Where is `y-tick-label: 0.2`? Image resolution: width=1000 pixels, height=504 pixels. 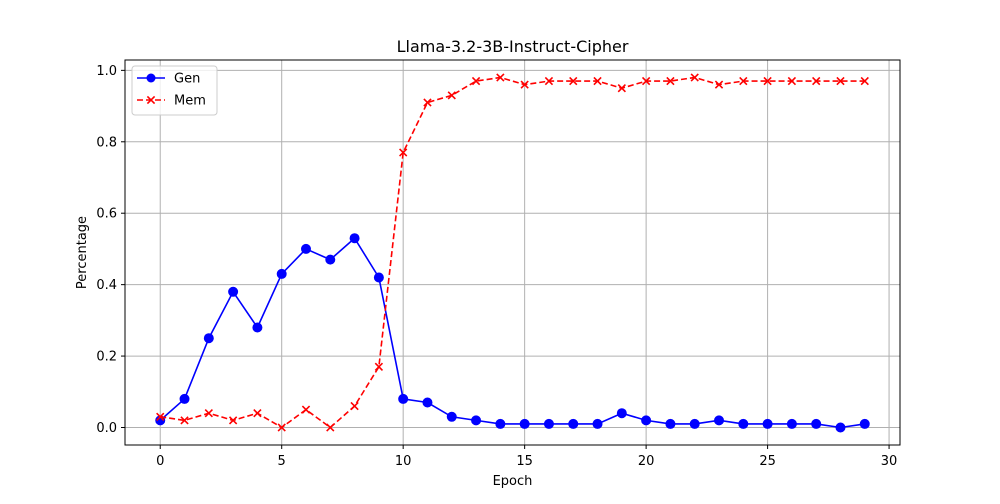 y-tick-label: 0.2 is located at coordinates (106, 357).